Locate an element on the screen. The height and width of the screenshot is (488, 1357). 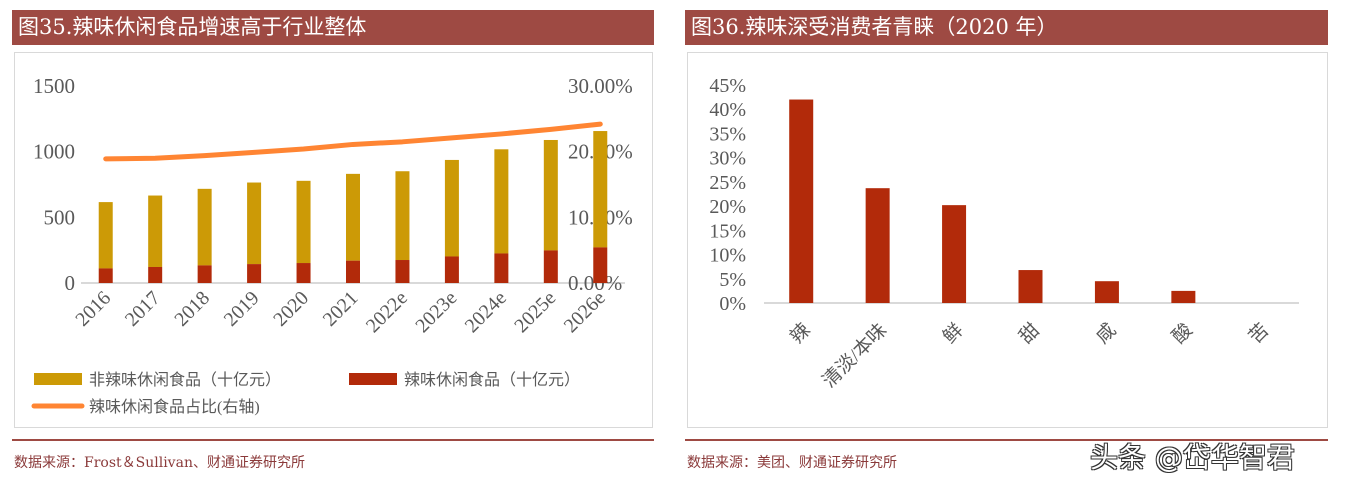
y-tick-label: 0 is located at coordinates (70, 283).